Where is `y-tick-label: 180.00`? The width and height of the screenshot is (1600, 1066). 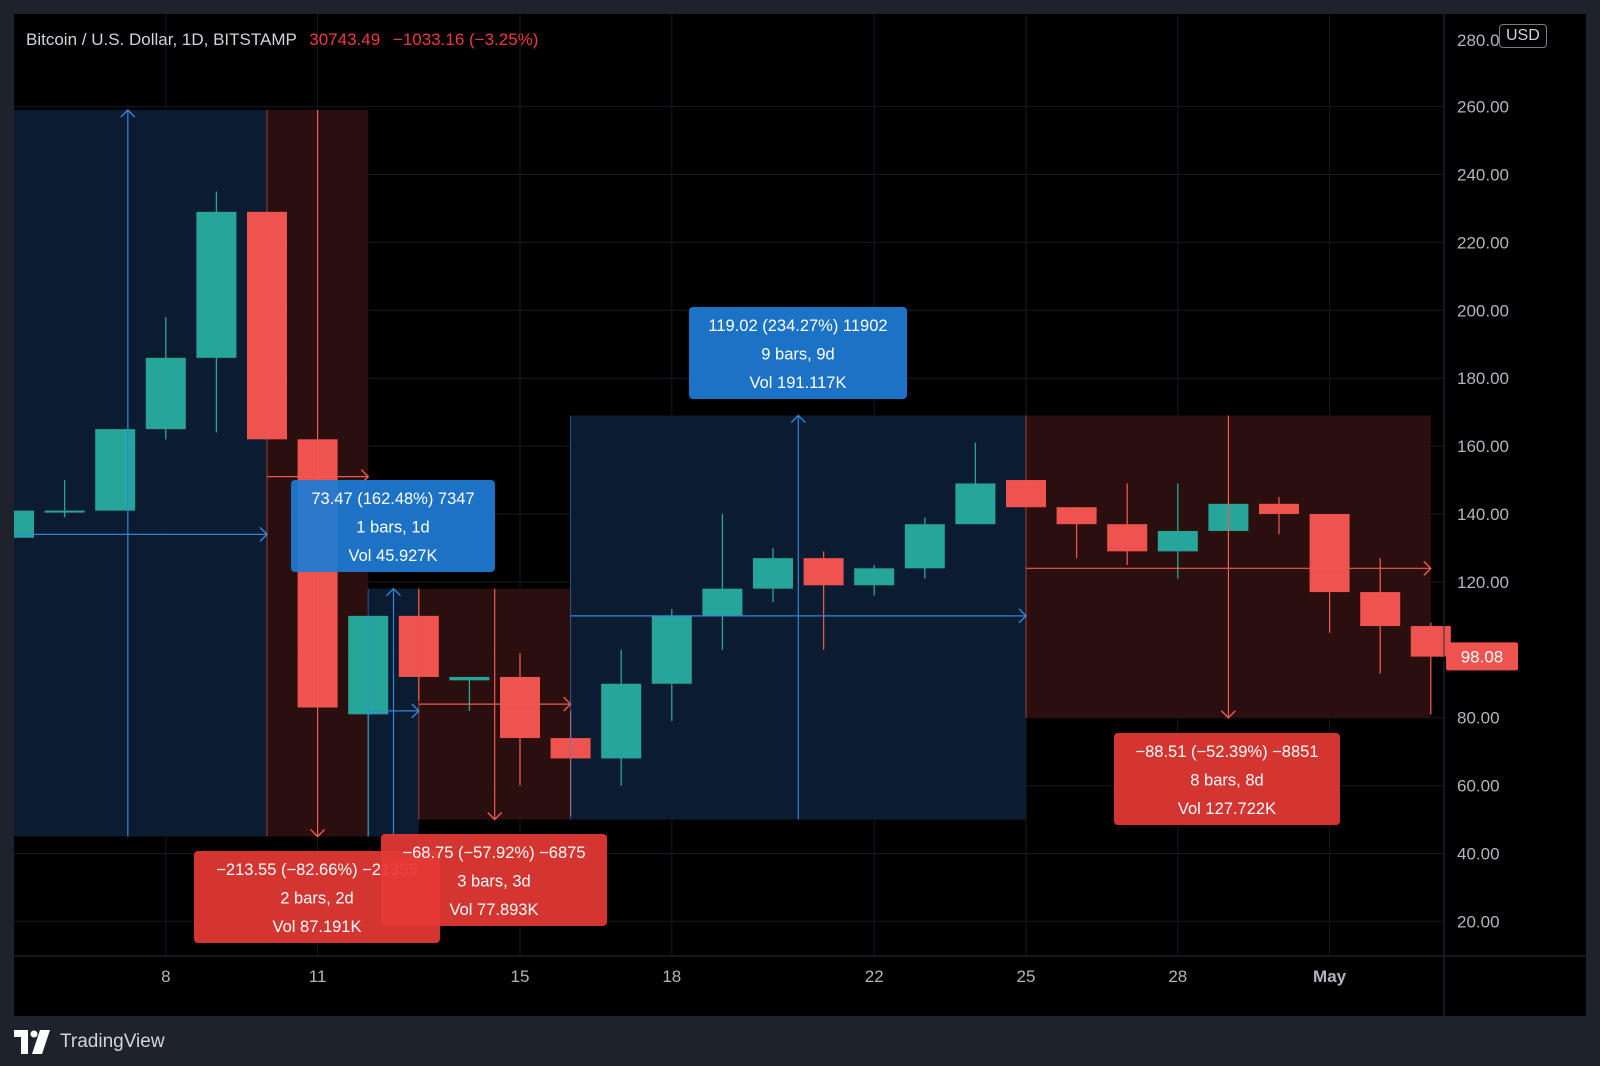
y-tick-label: 180.00 is located at coordinates (1483, 378).